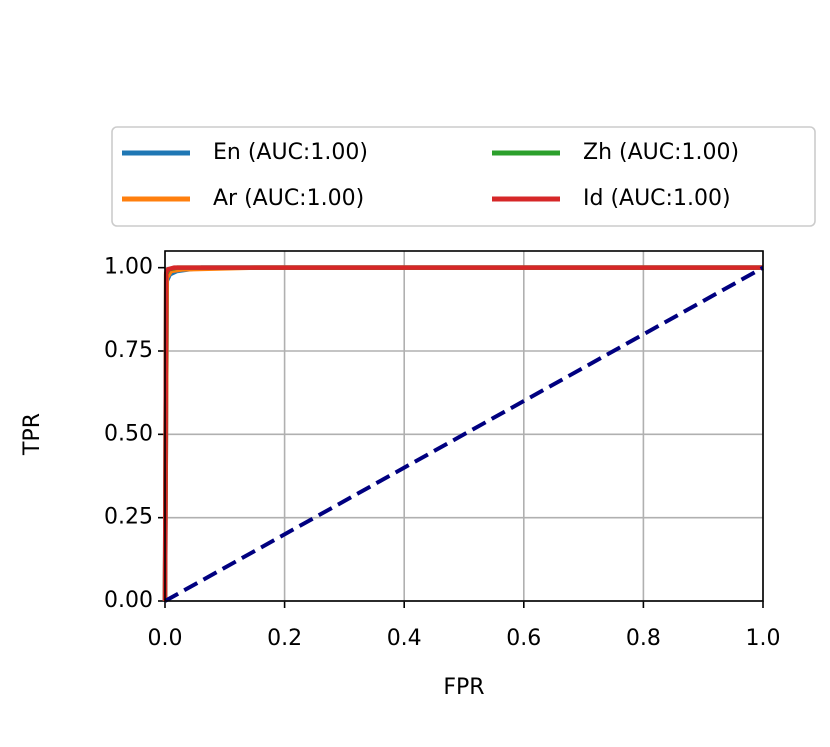  What do you see at coordinates (661, 152) in the screenshot?
I see `legend-label: Zh (AUC:1.00)` at bounding box center [661, 152].